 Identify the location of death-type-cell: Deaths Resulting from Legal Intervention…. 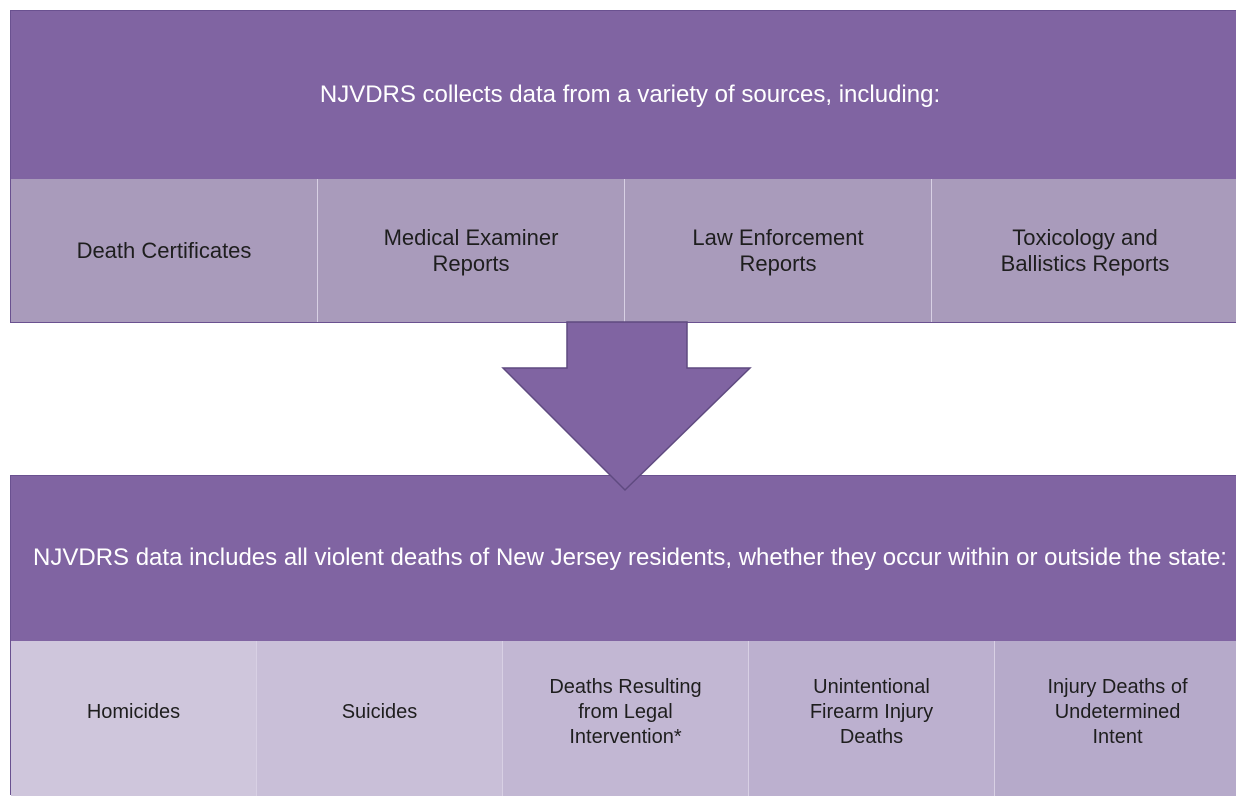
(626, 718).